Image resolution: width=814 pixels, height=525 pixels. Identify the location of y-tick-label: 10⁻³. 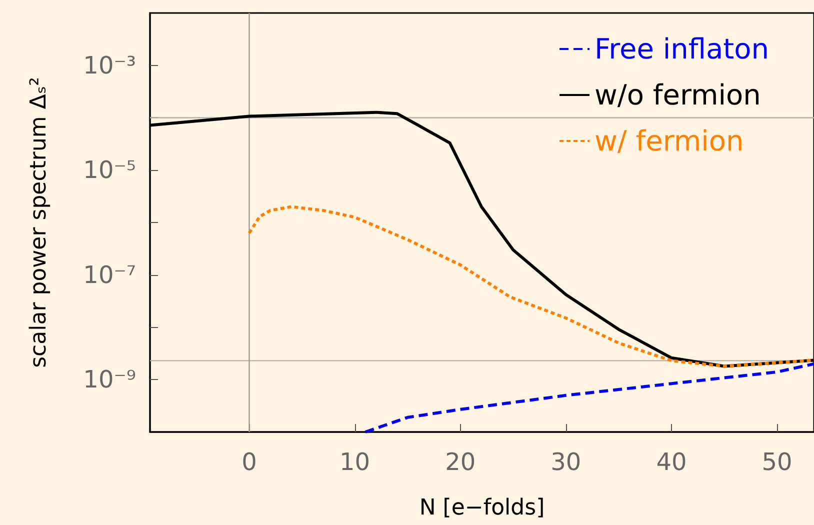
(109, 65).